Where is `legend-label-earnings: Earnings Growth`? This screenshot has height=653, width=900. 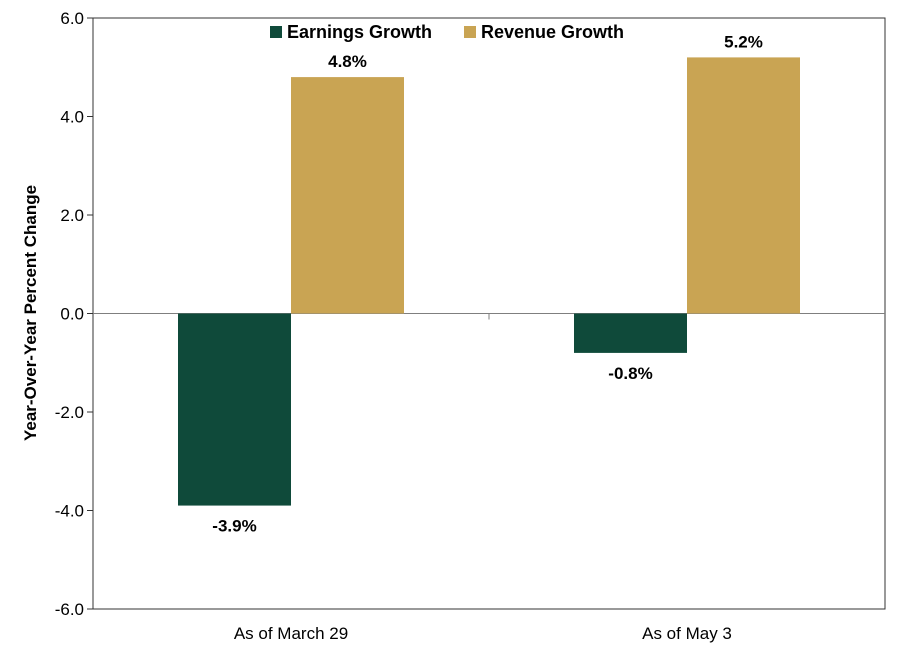
legend-label-earnings: Earnings Growth is located at coordinates (359, 32).